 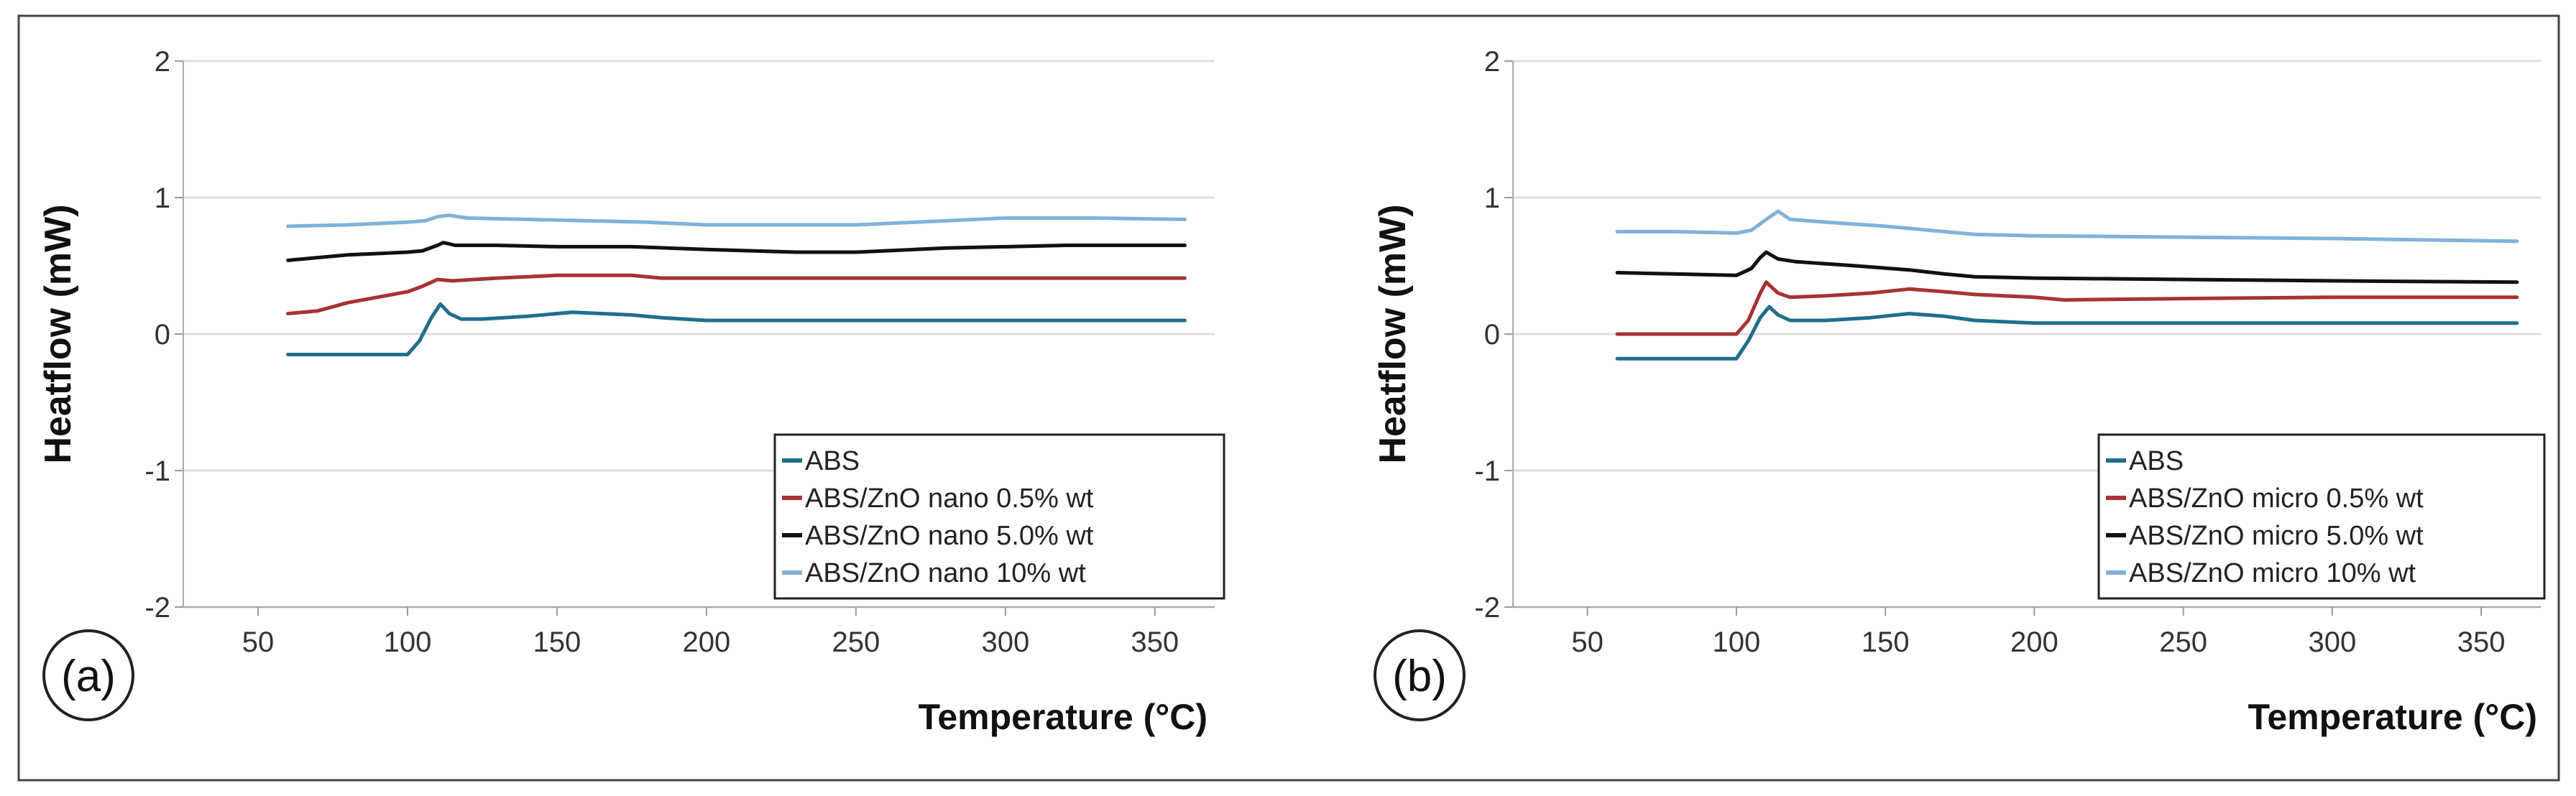 I want to click on panel-tag-label: (a), so click(x=88, y=676).